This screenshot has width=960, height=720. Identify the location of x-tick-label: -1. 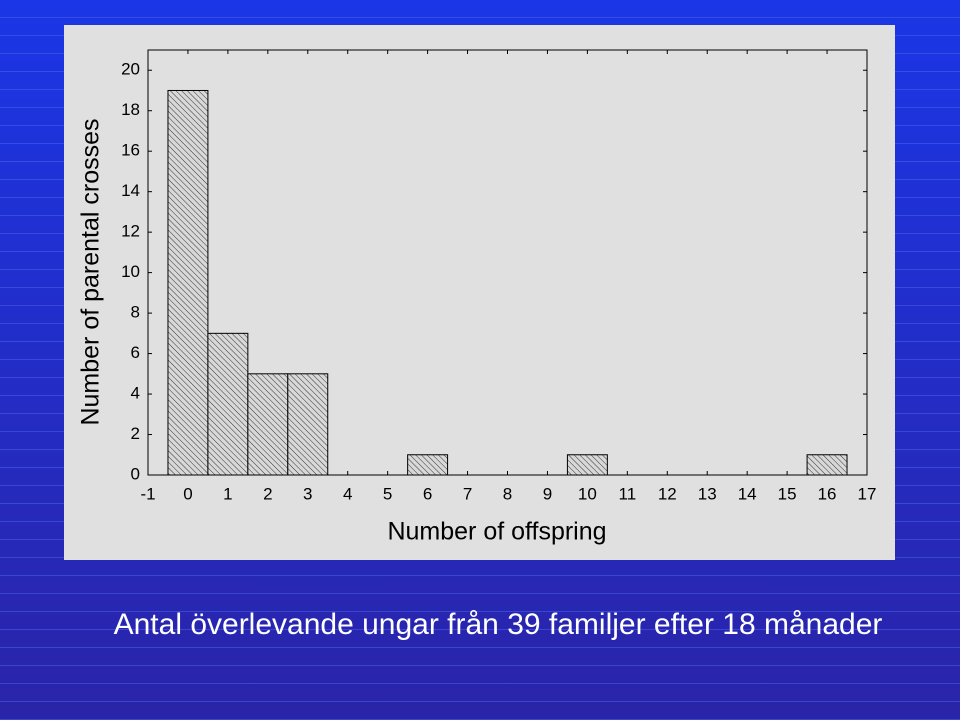
(147, 493).